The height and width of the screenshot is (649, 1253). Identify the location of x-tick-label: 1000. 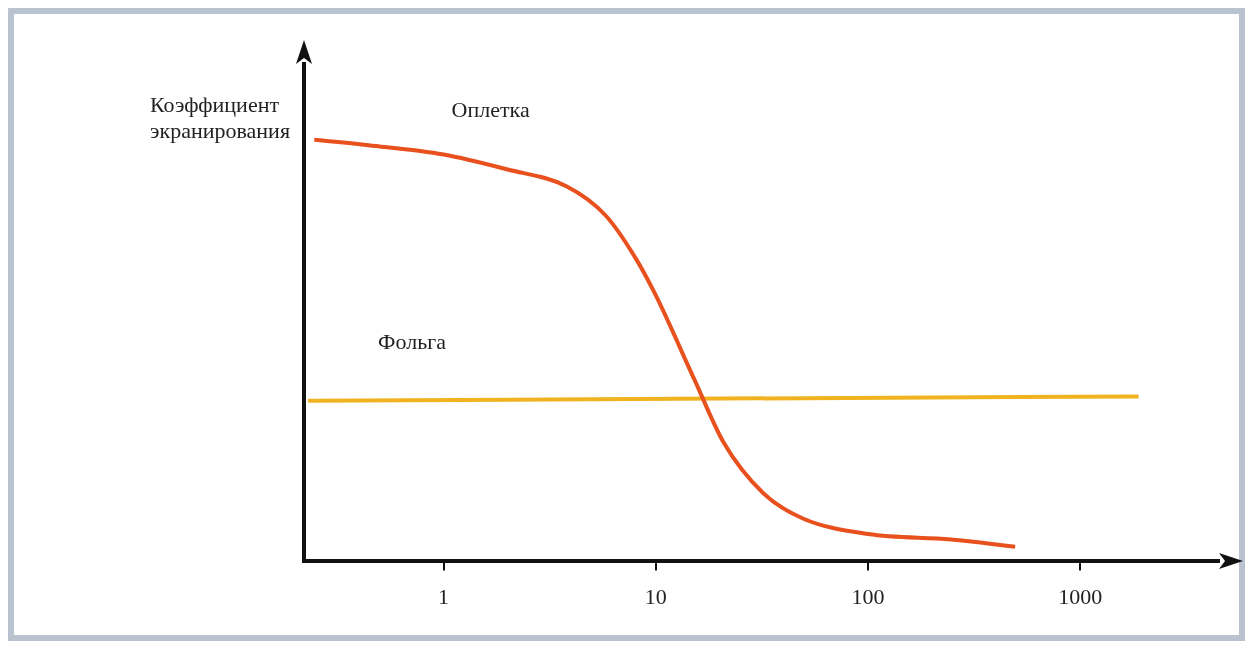
(1080, 596).